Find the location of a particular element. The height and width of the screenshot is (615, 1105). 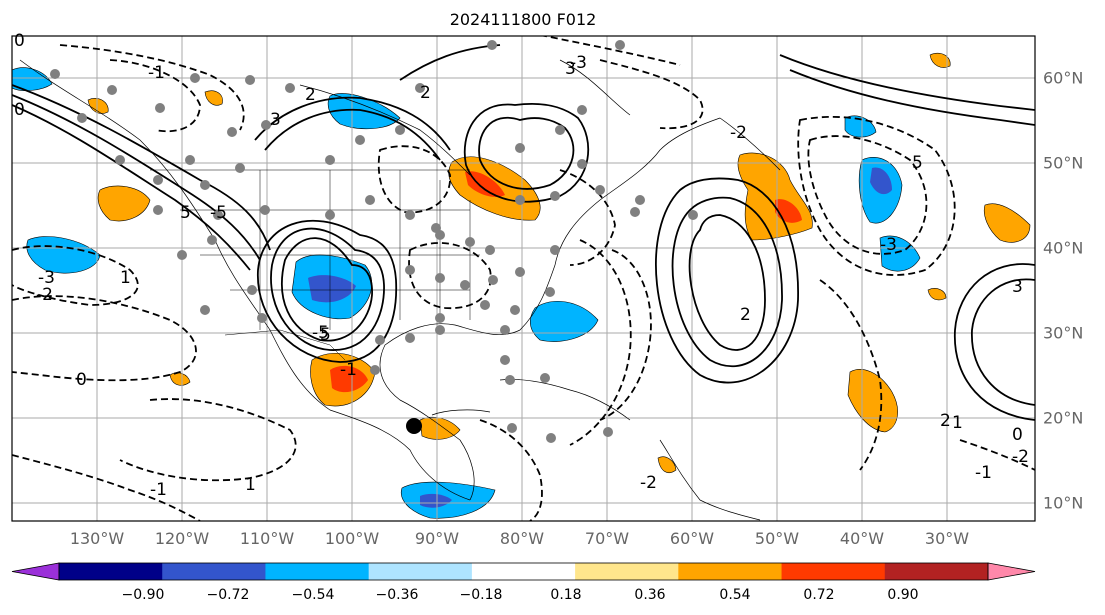

shade-blue-gulf is located at coordinates (564, 321).